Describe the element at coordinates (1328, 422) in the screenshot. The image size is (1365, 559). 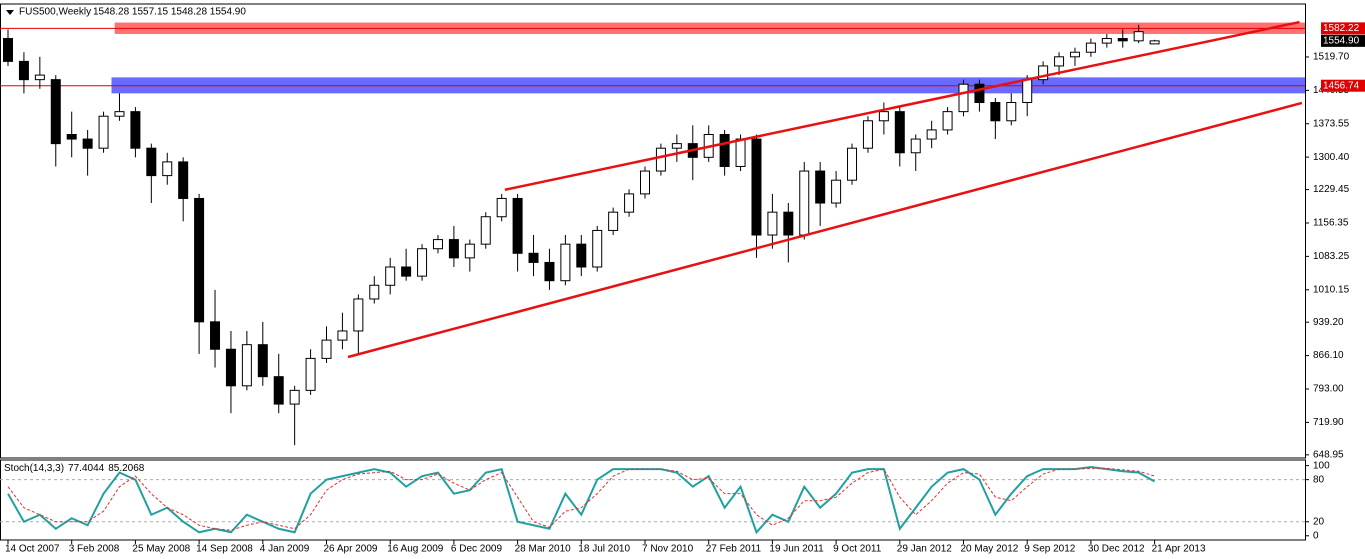
I see `y-tick-label: 719.90` at that location.